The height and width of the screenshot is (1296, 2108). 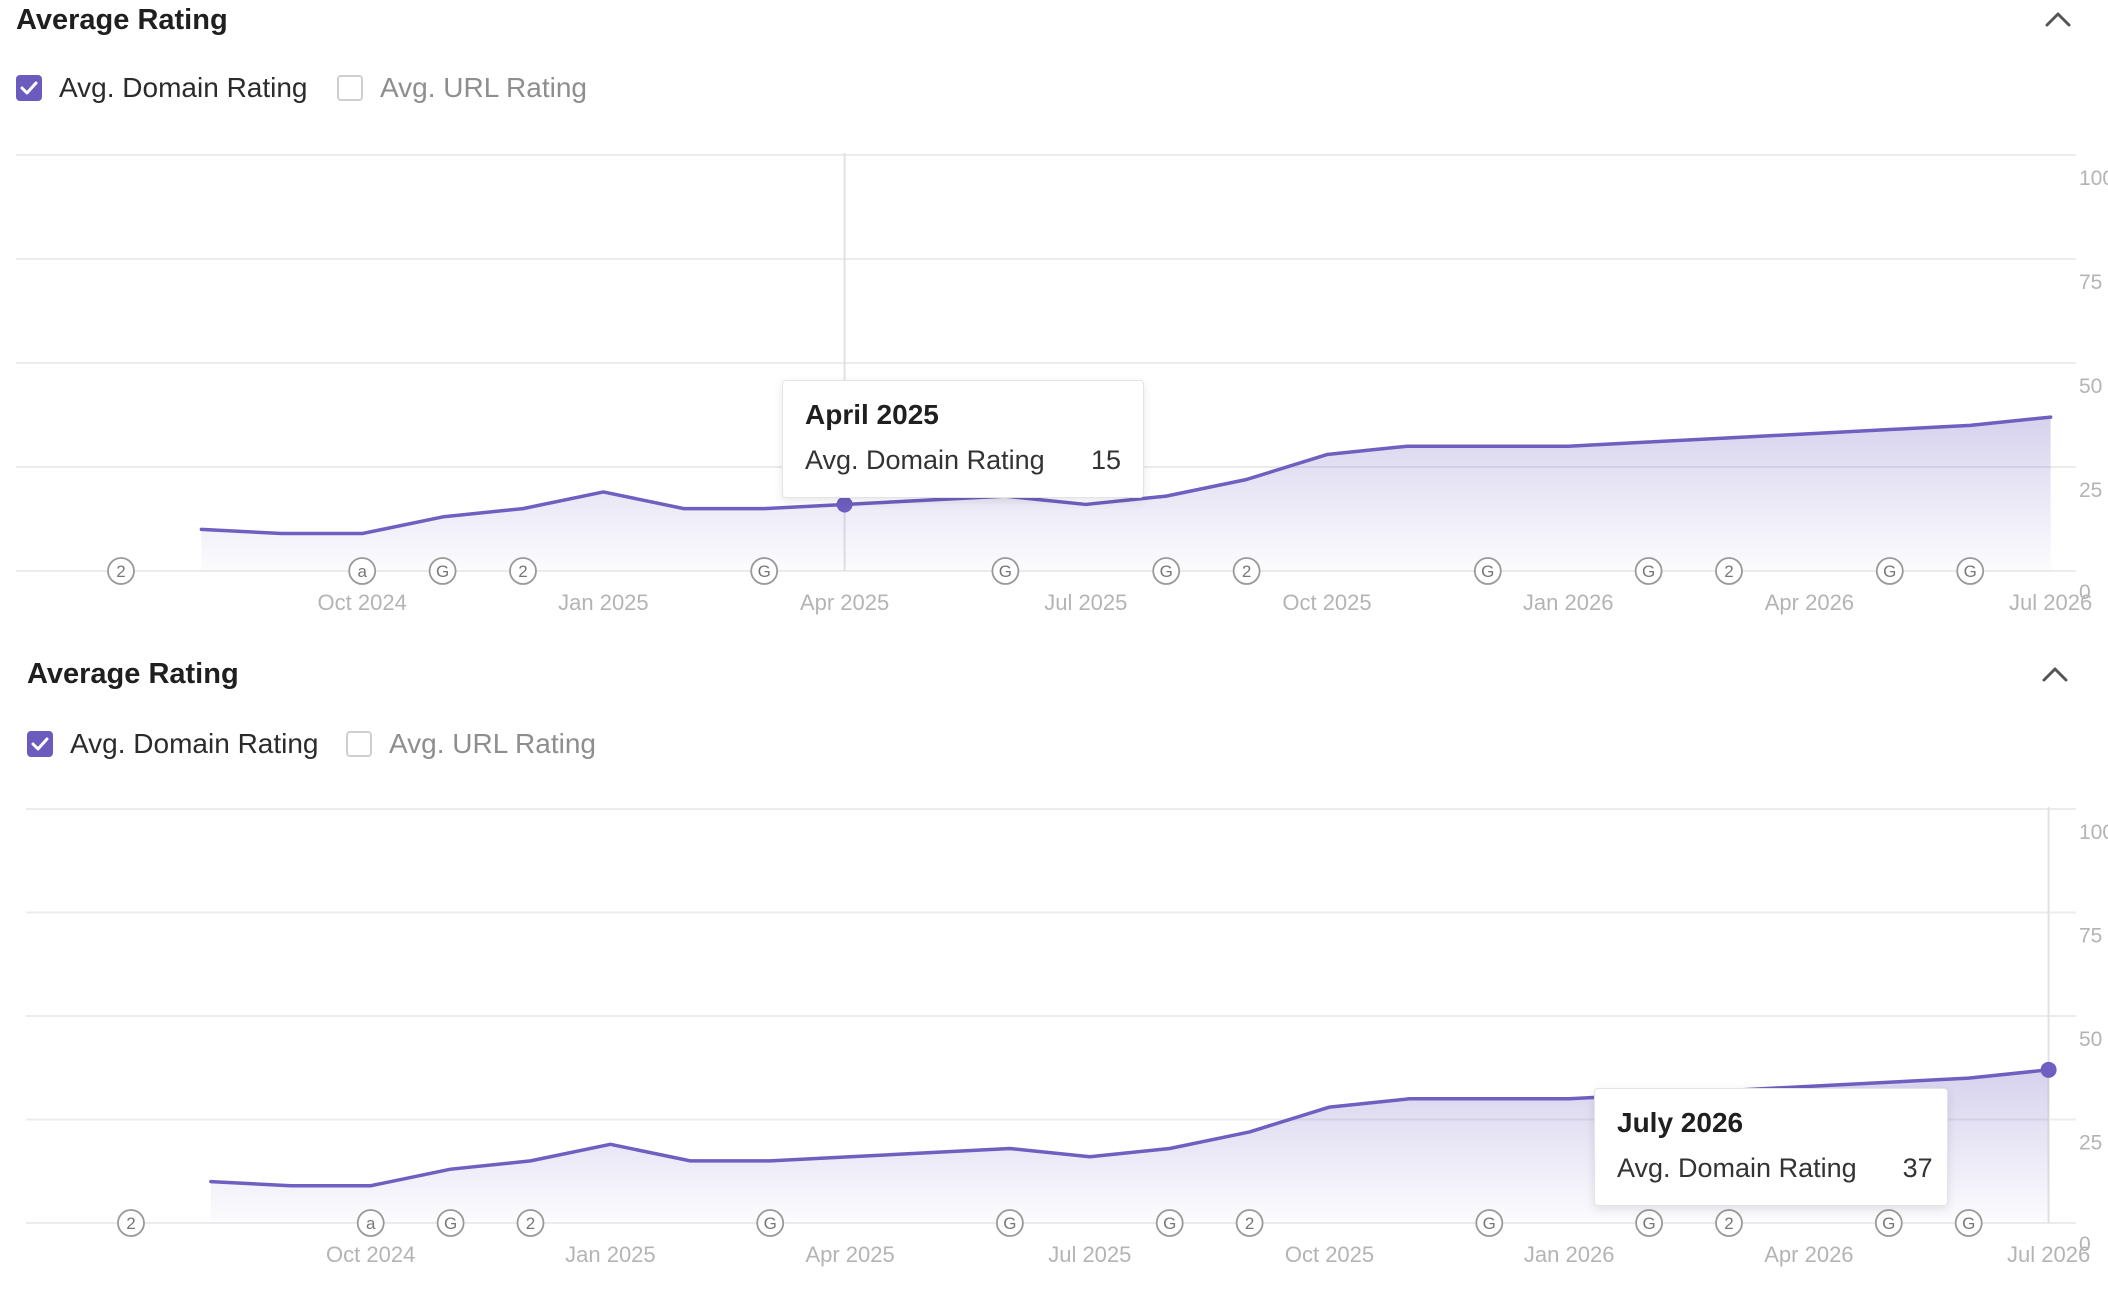 What do you see at coordinates (1105, 460) in the screenshot?
I see `tooltip-value: 15` at bounding box center [1105, 460].